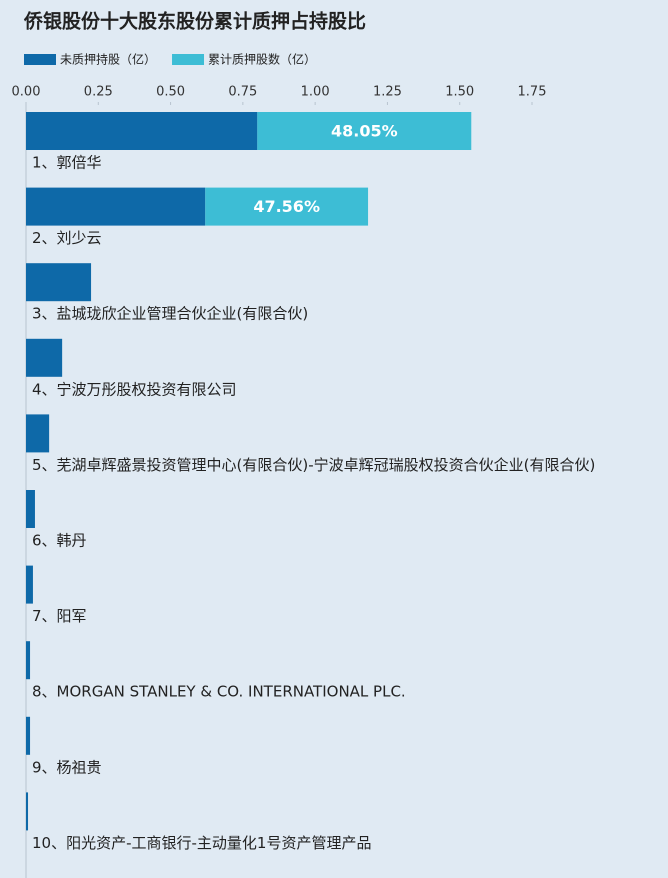 The width and height of the screenshot is (668, 878). What do you see at coordinates (98, 92) in the screenshot?
I see `x-tick-label: 0.25` at bounding box center [98, 92].